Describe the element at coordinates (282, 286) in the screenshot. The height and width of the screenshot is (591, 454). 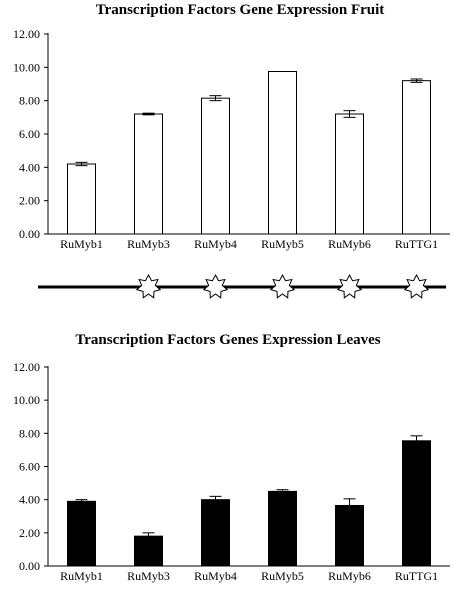
I see `significance-star-rumyb5` at that location.